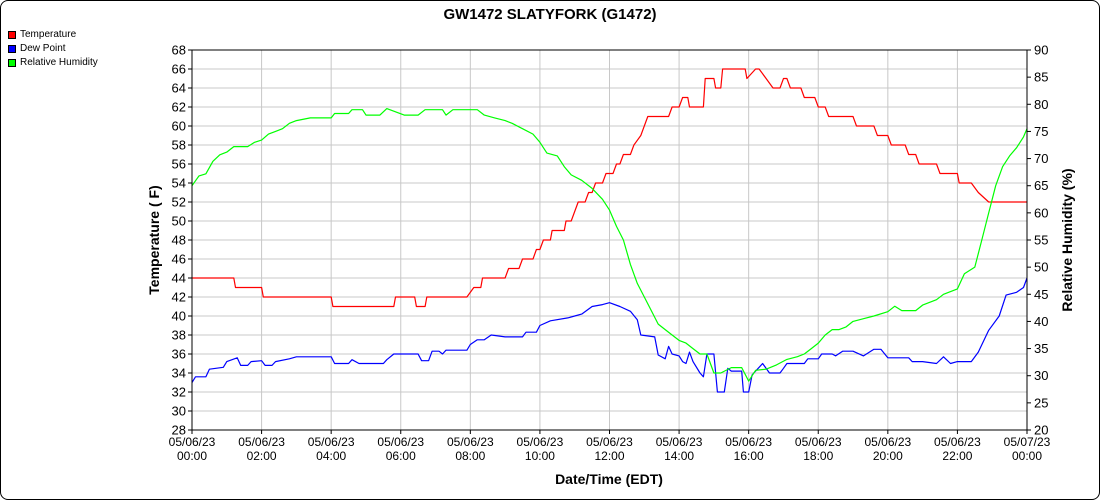 Image resolution: width=1100 pixels, height=500 pixels. What do you see at coordinates (1041, 348) in the screenshot?
I see `y-right-tick-label: 35` at bounding box center [1041, 348].